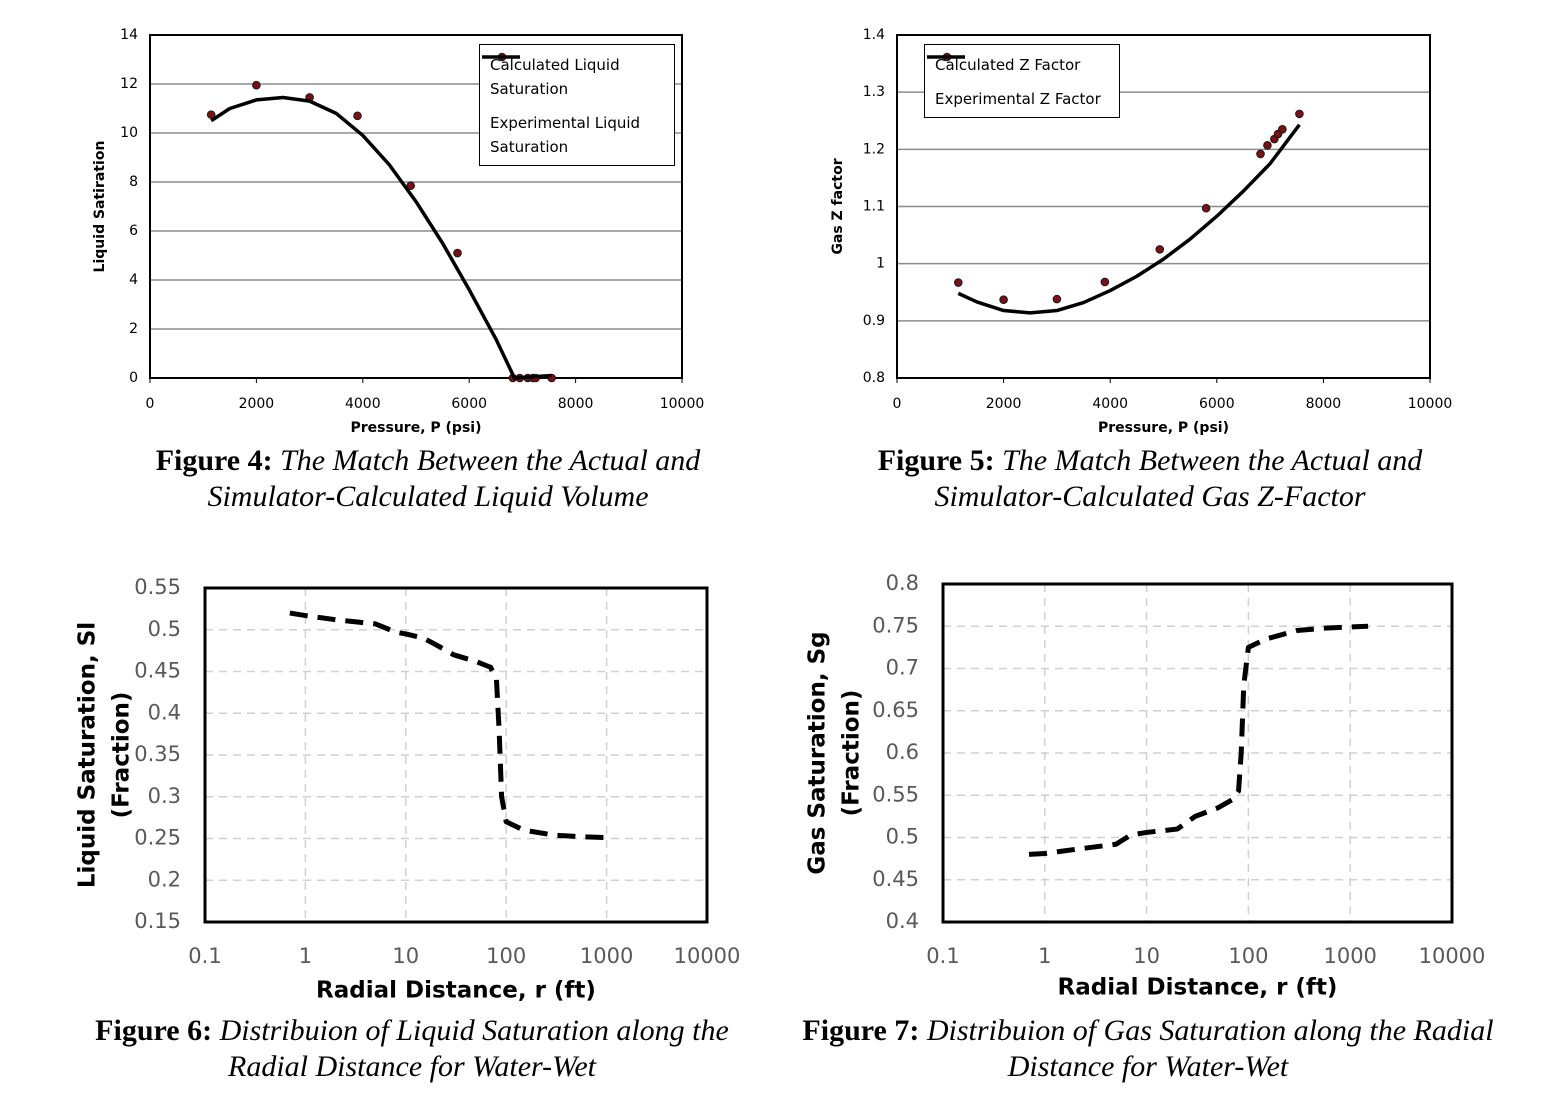 The height and width of the screenshot is (1102, 1545). Describe the element at coordinates (154, 1030) in the screenshot. I see `figure-label: Figure 6:` at that location.